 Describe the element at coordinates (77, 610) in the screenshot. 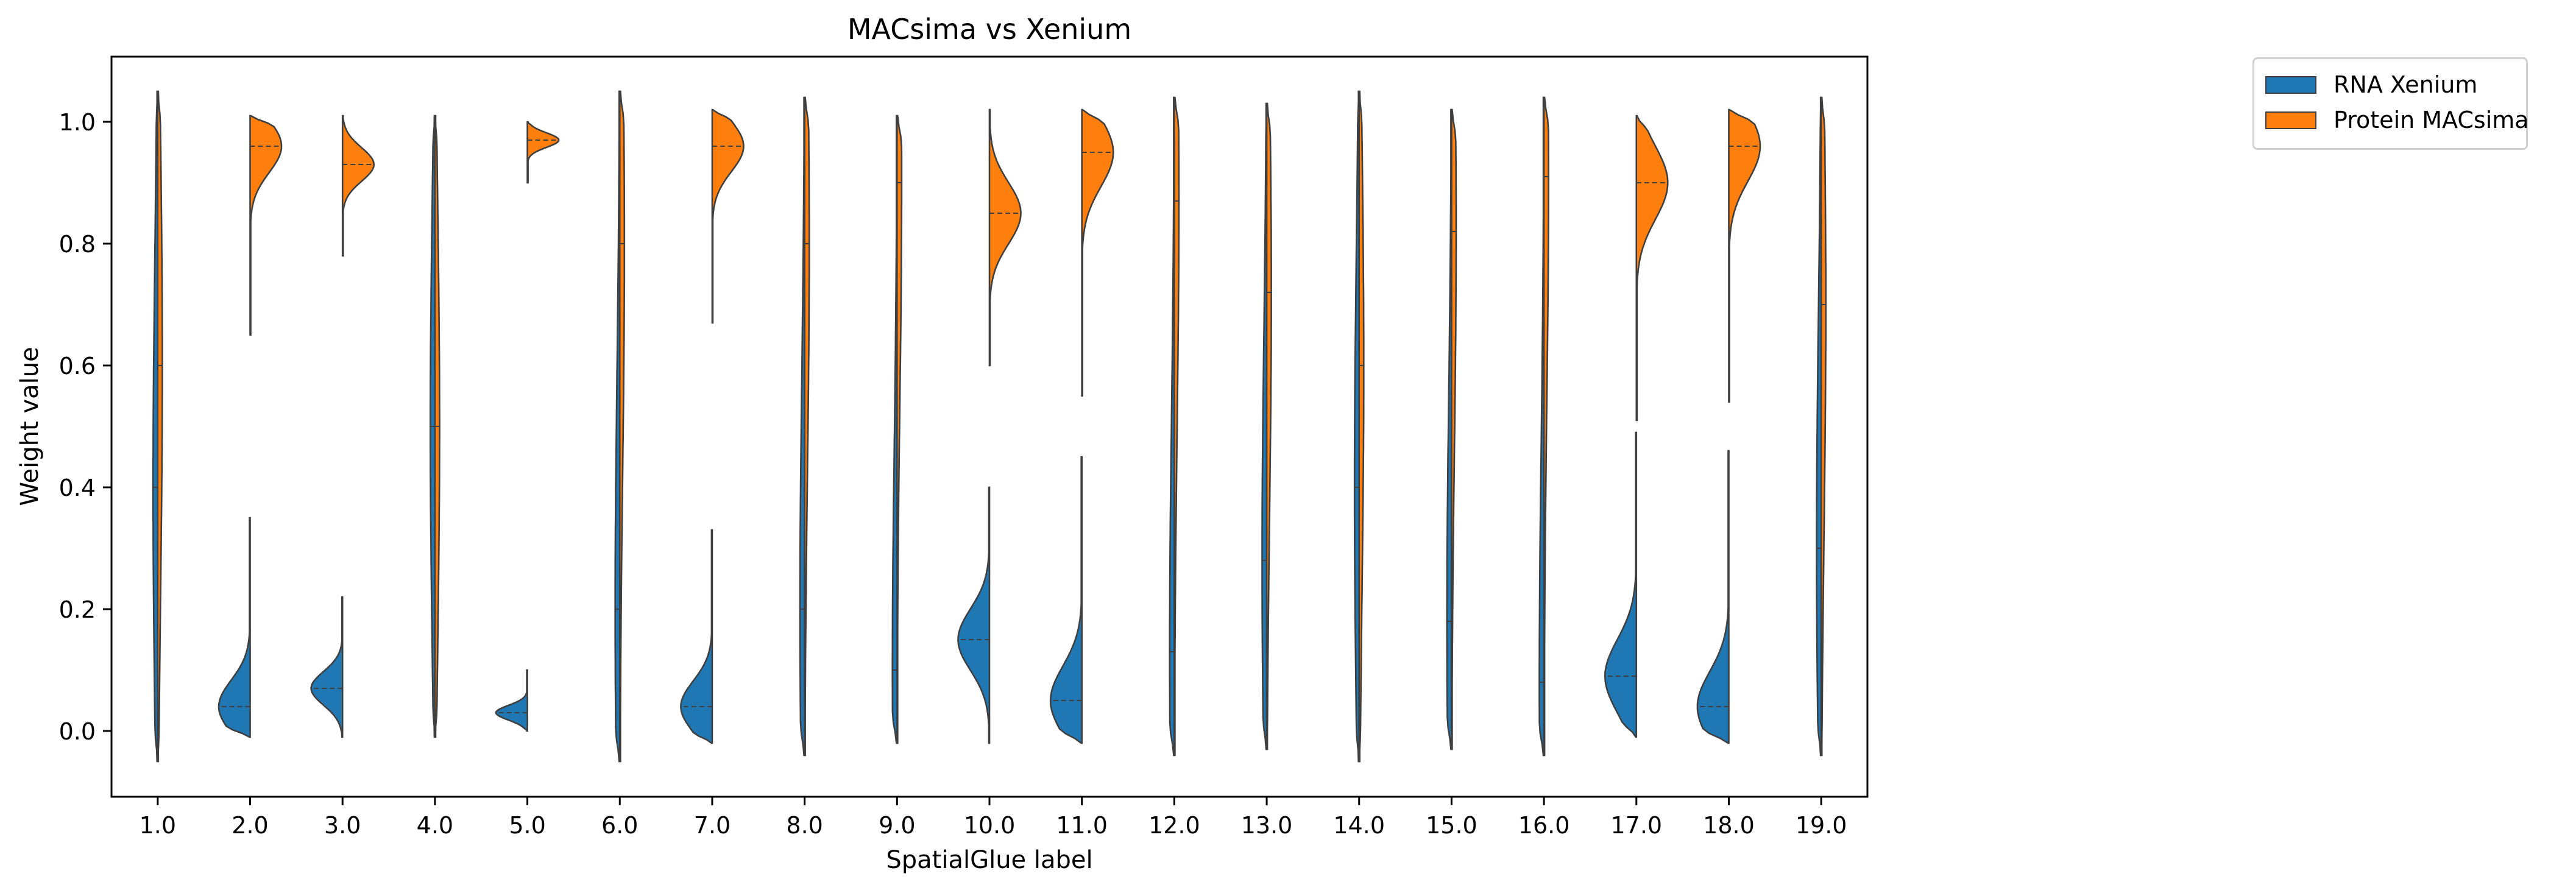

I see `y-tick-label: 0.2` at that location.